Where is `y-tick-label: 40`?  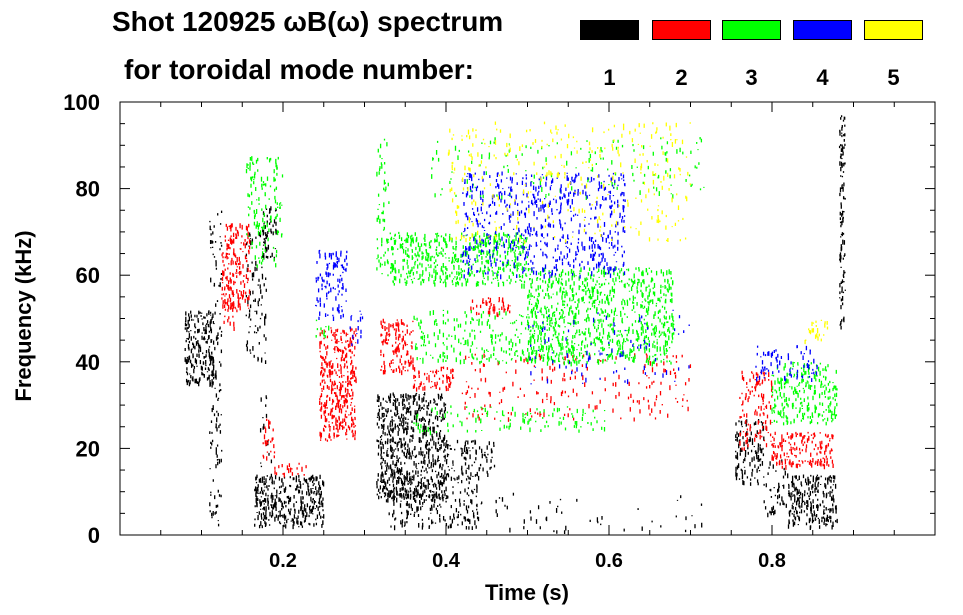 y-tick-label: 40 is located at coordinates (88, 362).